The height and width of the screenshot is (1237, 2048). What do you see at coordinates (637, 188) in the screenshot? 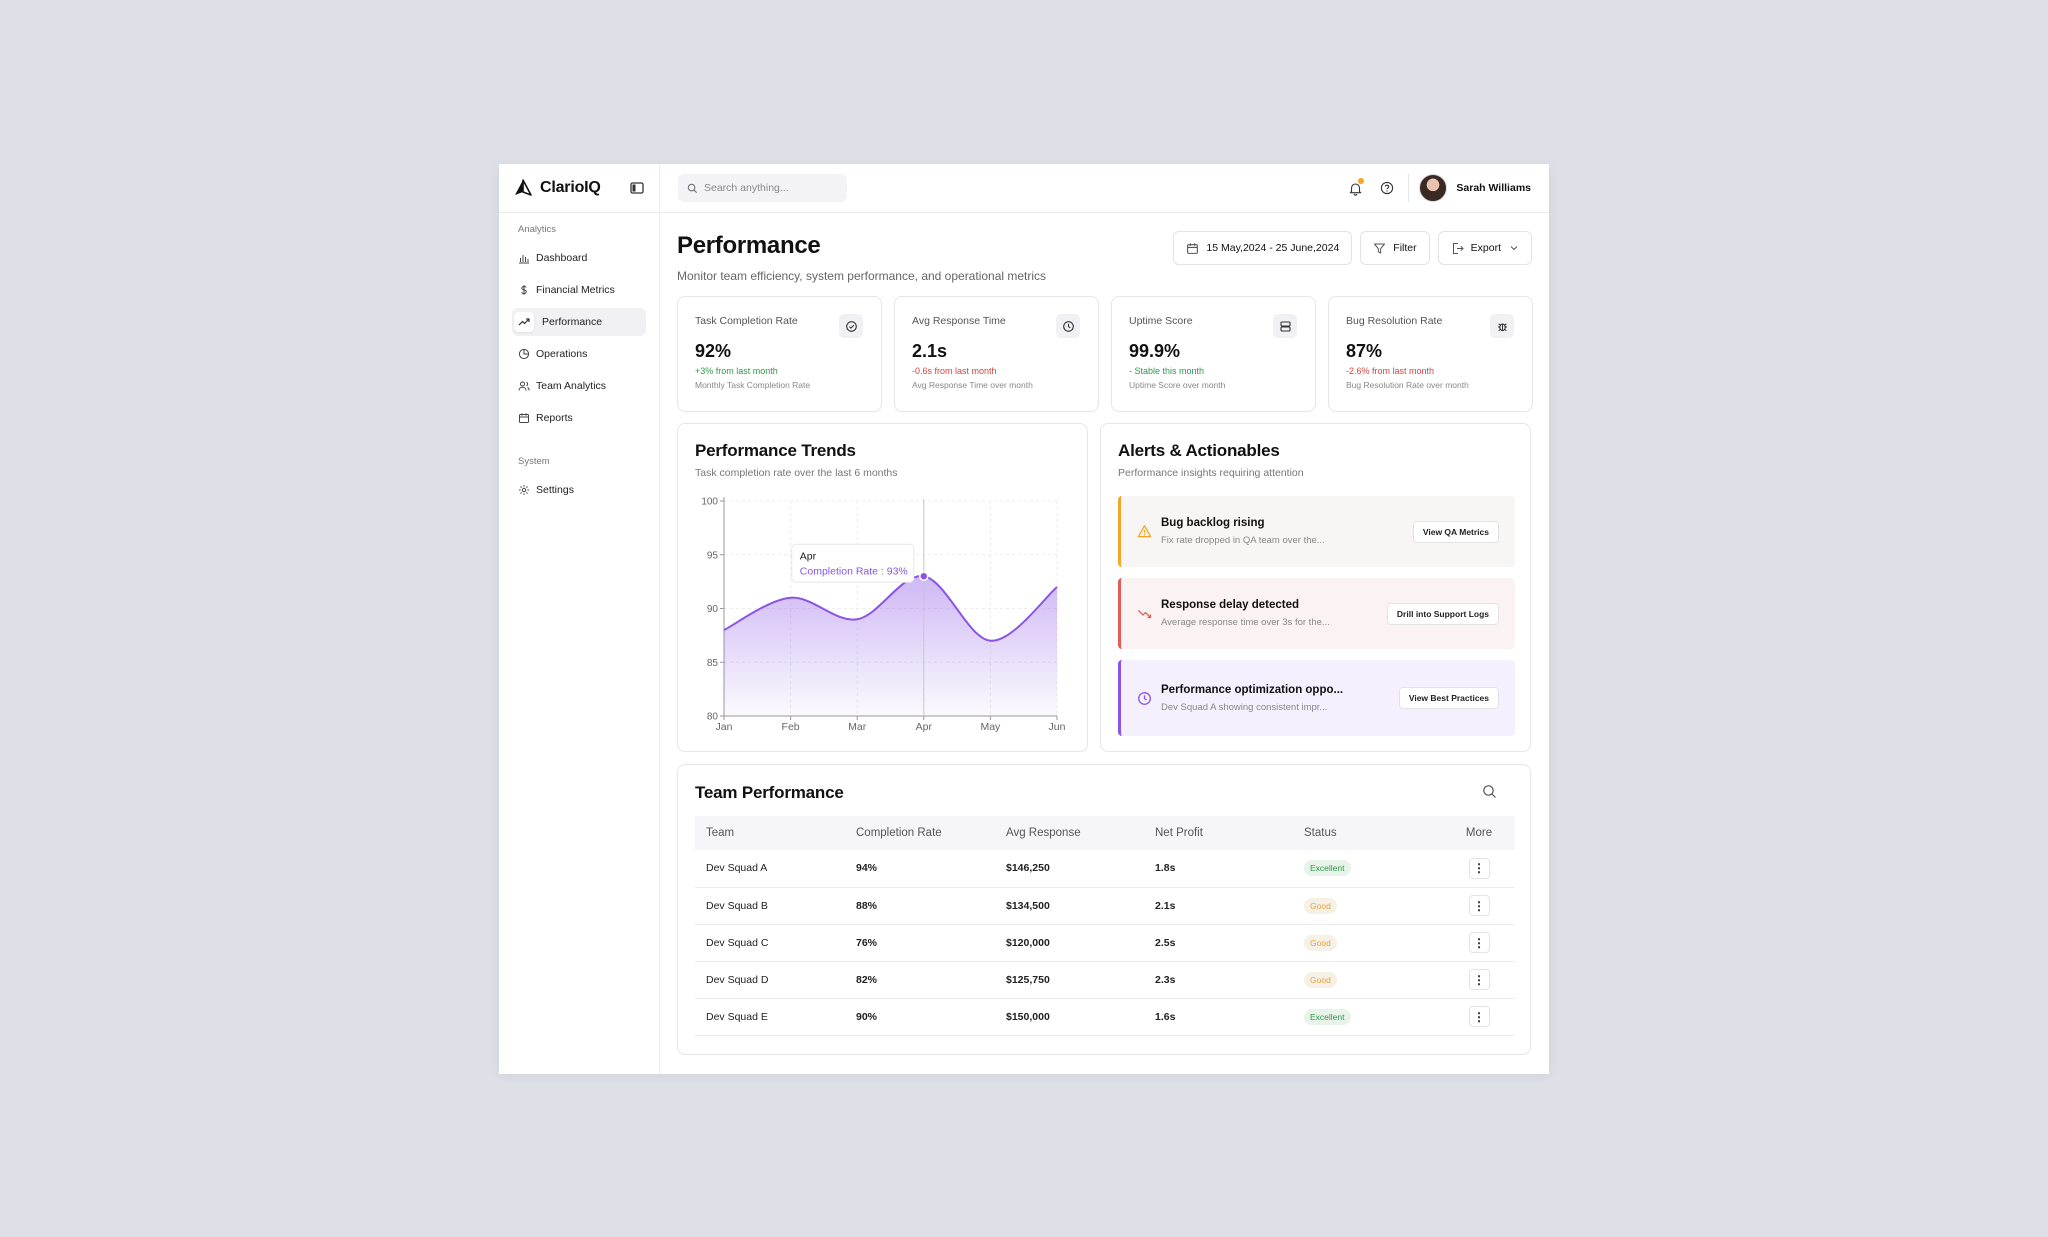
I see `sidebar-toggle-icon` at bounding box center [637, 188].